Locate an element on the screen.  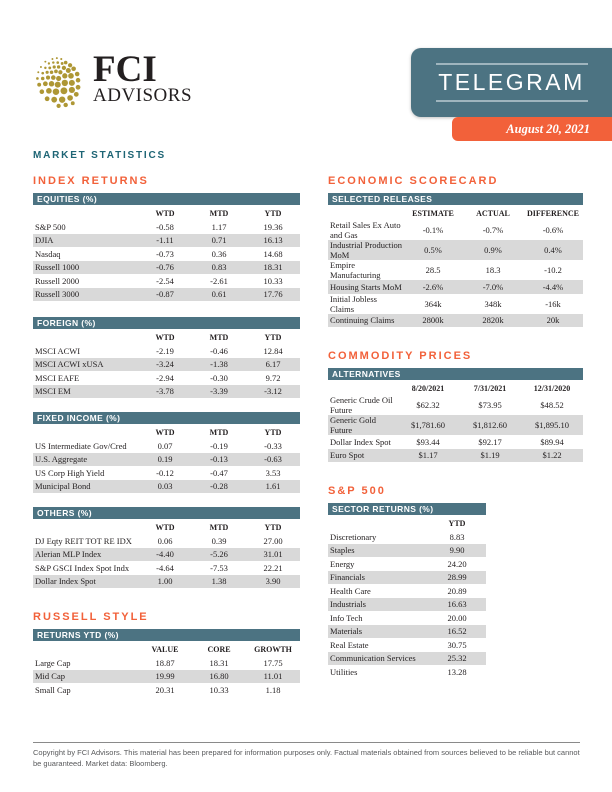
column-header-row: WTD MTD YTD is located at coordinates (166, 212).